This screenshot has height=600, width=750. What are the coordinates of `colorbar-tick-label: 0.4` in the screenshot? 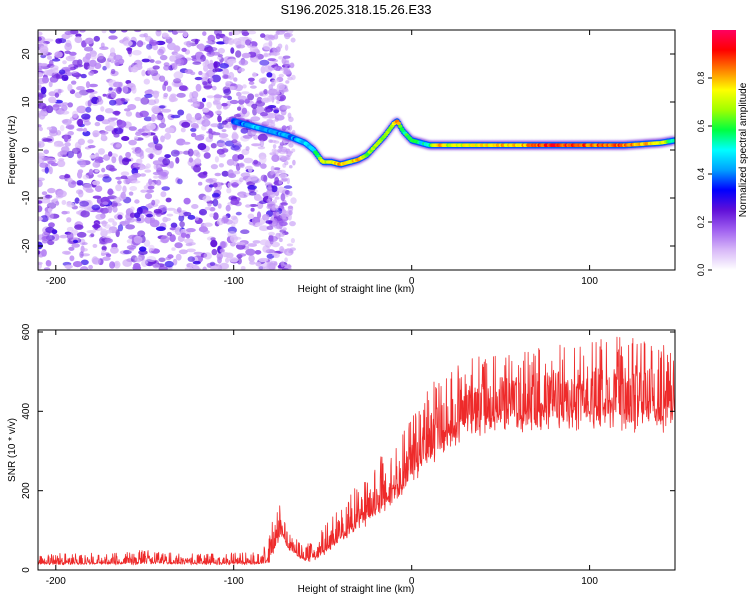 It's located at (701, 174).